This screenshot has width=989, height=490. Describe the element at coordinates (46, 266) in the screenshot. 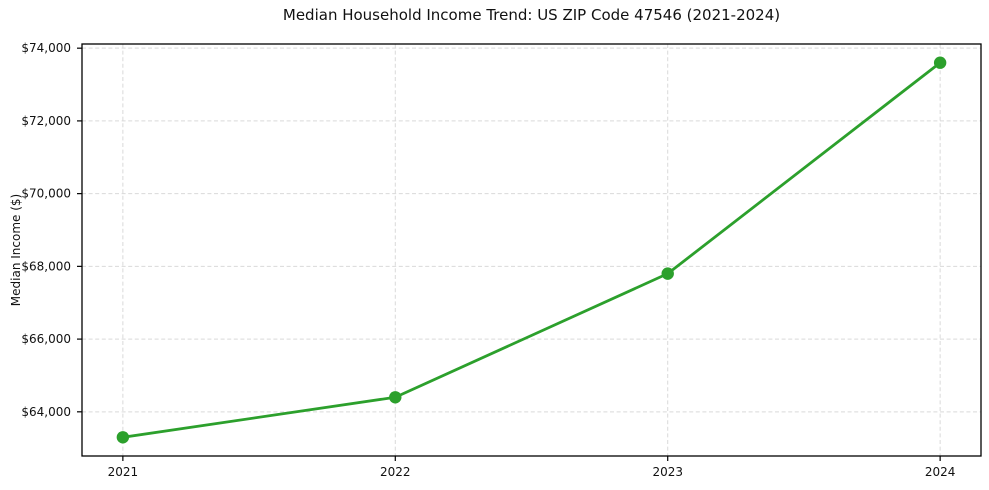

I see `y-tick-label: $68,000` at that location.